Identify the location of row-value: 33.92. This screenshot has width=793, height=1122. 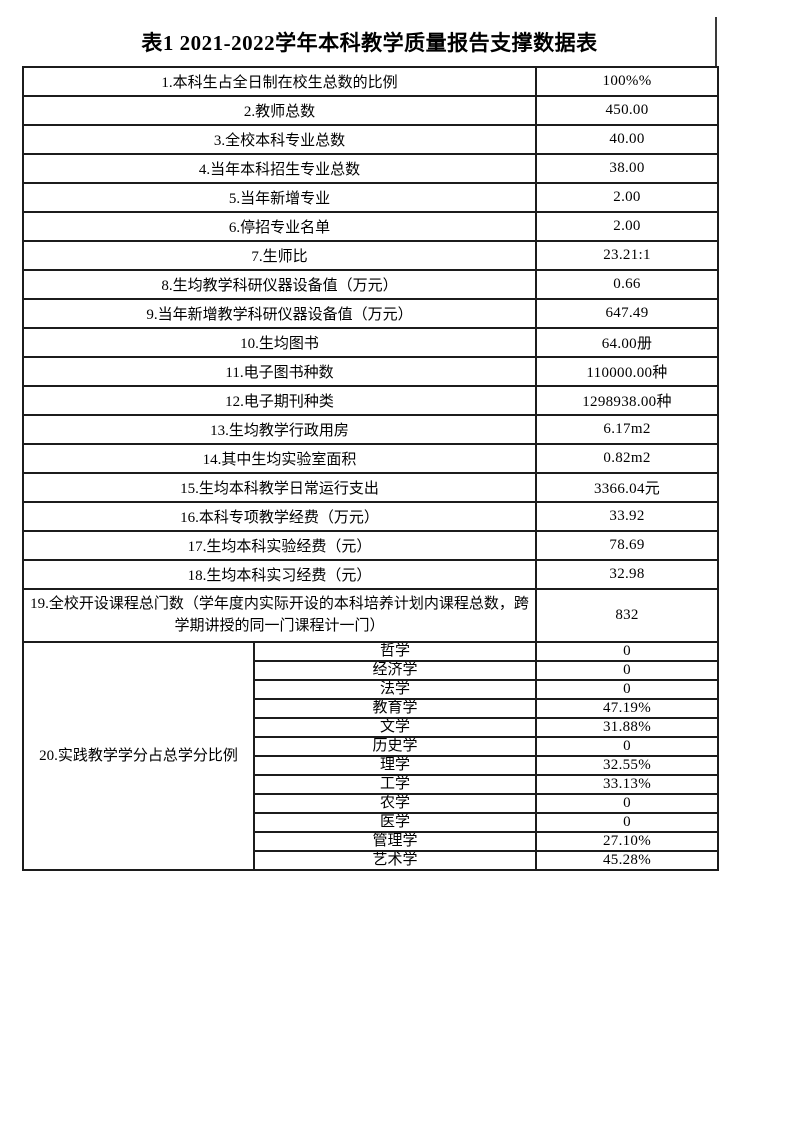
(627, 516).